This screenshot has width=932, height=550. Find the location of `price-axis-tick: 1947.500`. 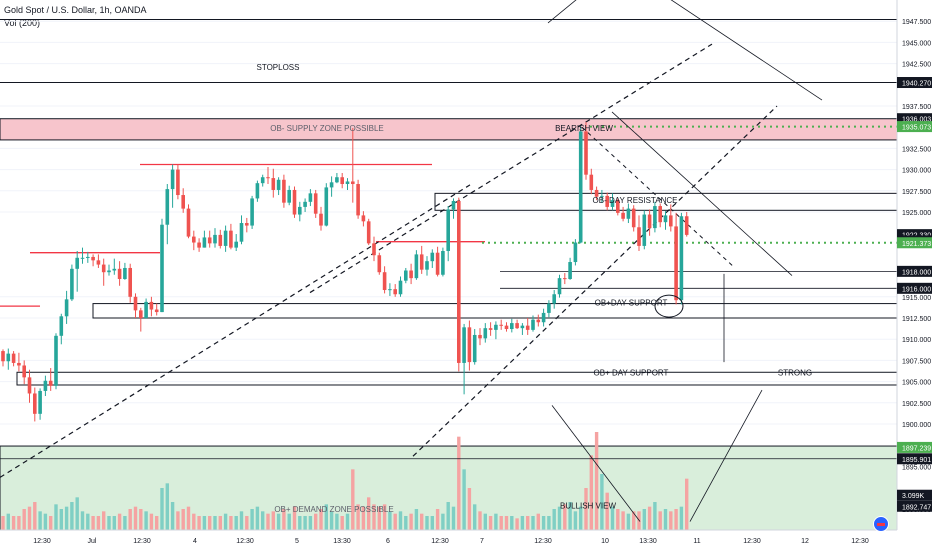

price-axis-tick: 1947.500 is located at coordinates (916, 22).